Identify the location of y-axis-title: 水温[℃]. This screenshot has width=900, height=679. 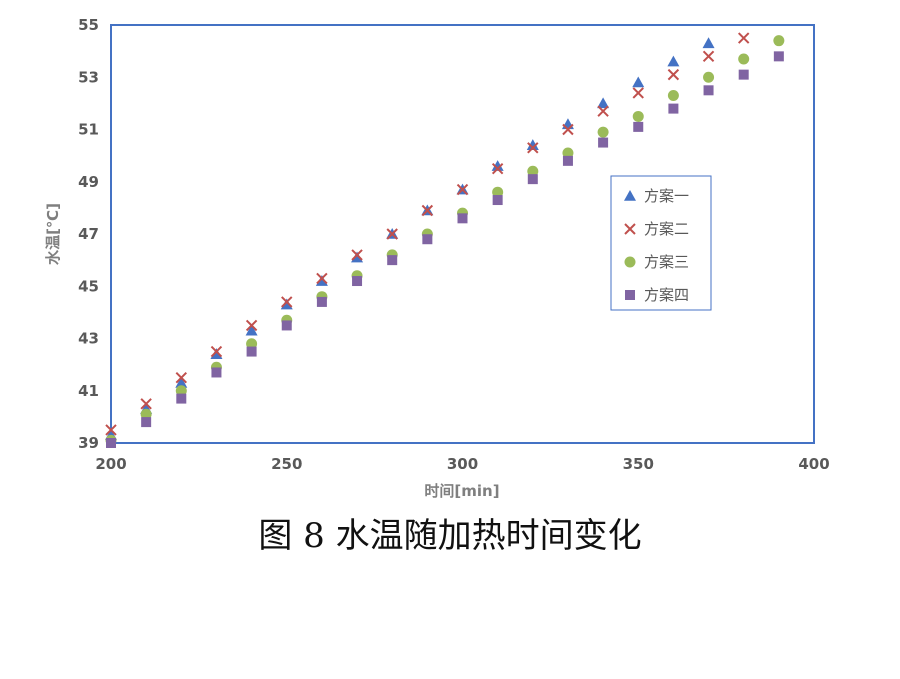
(53, 234).